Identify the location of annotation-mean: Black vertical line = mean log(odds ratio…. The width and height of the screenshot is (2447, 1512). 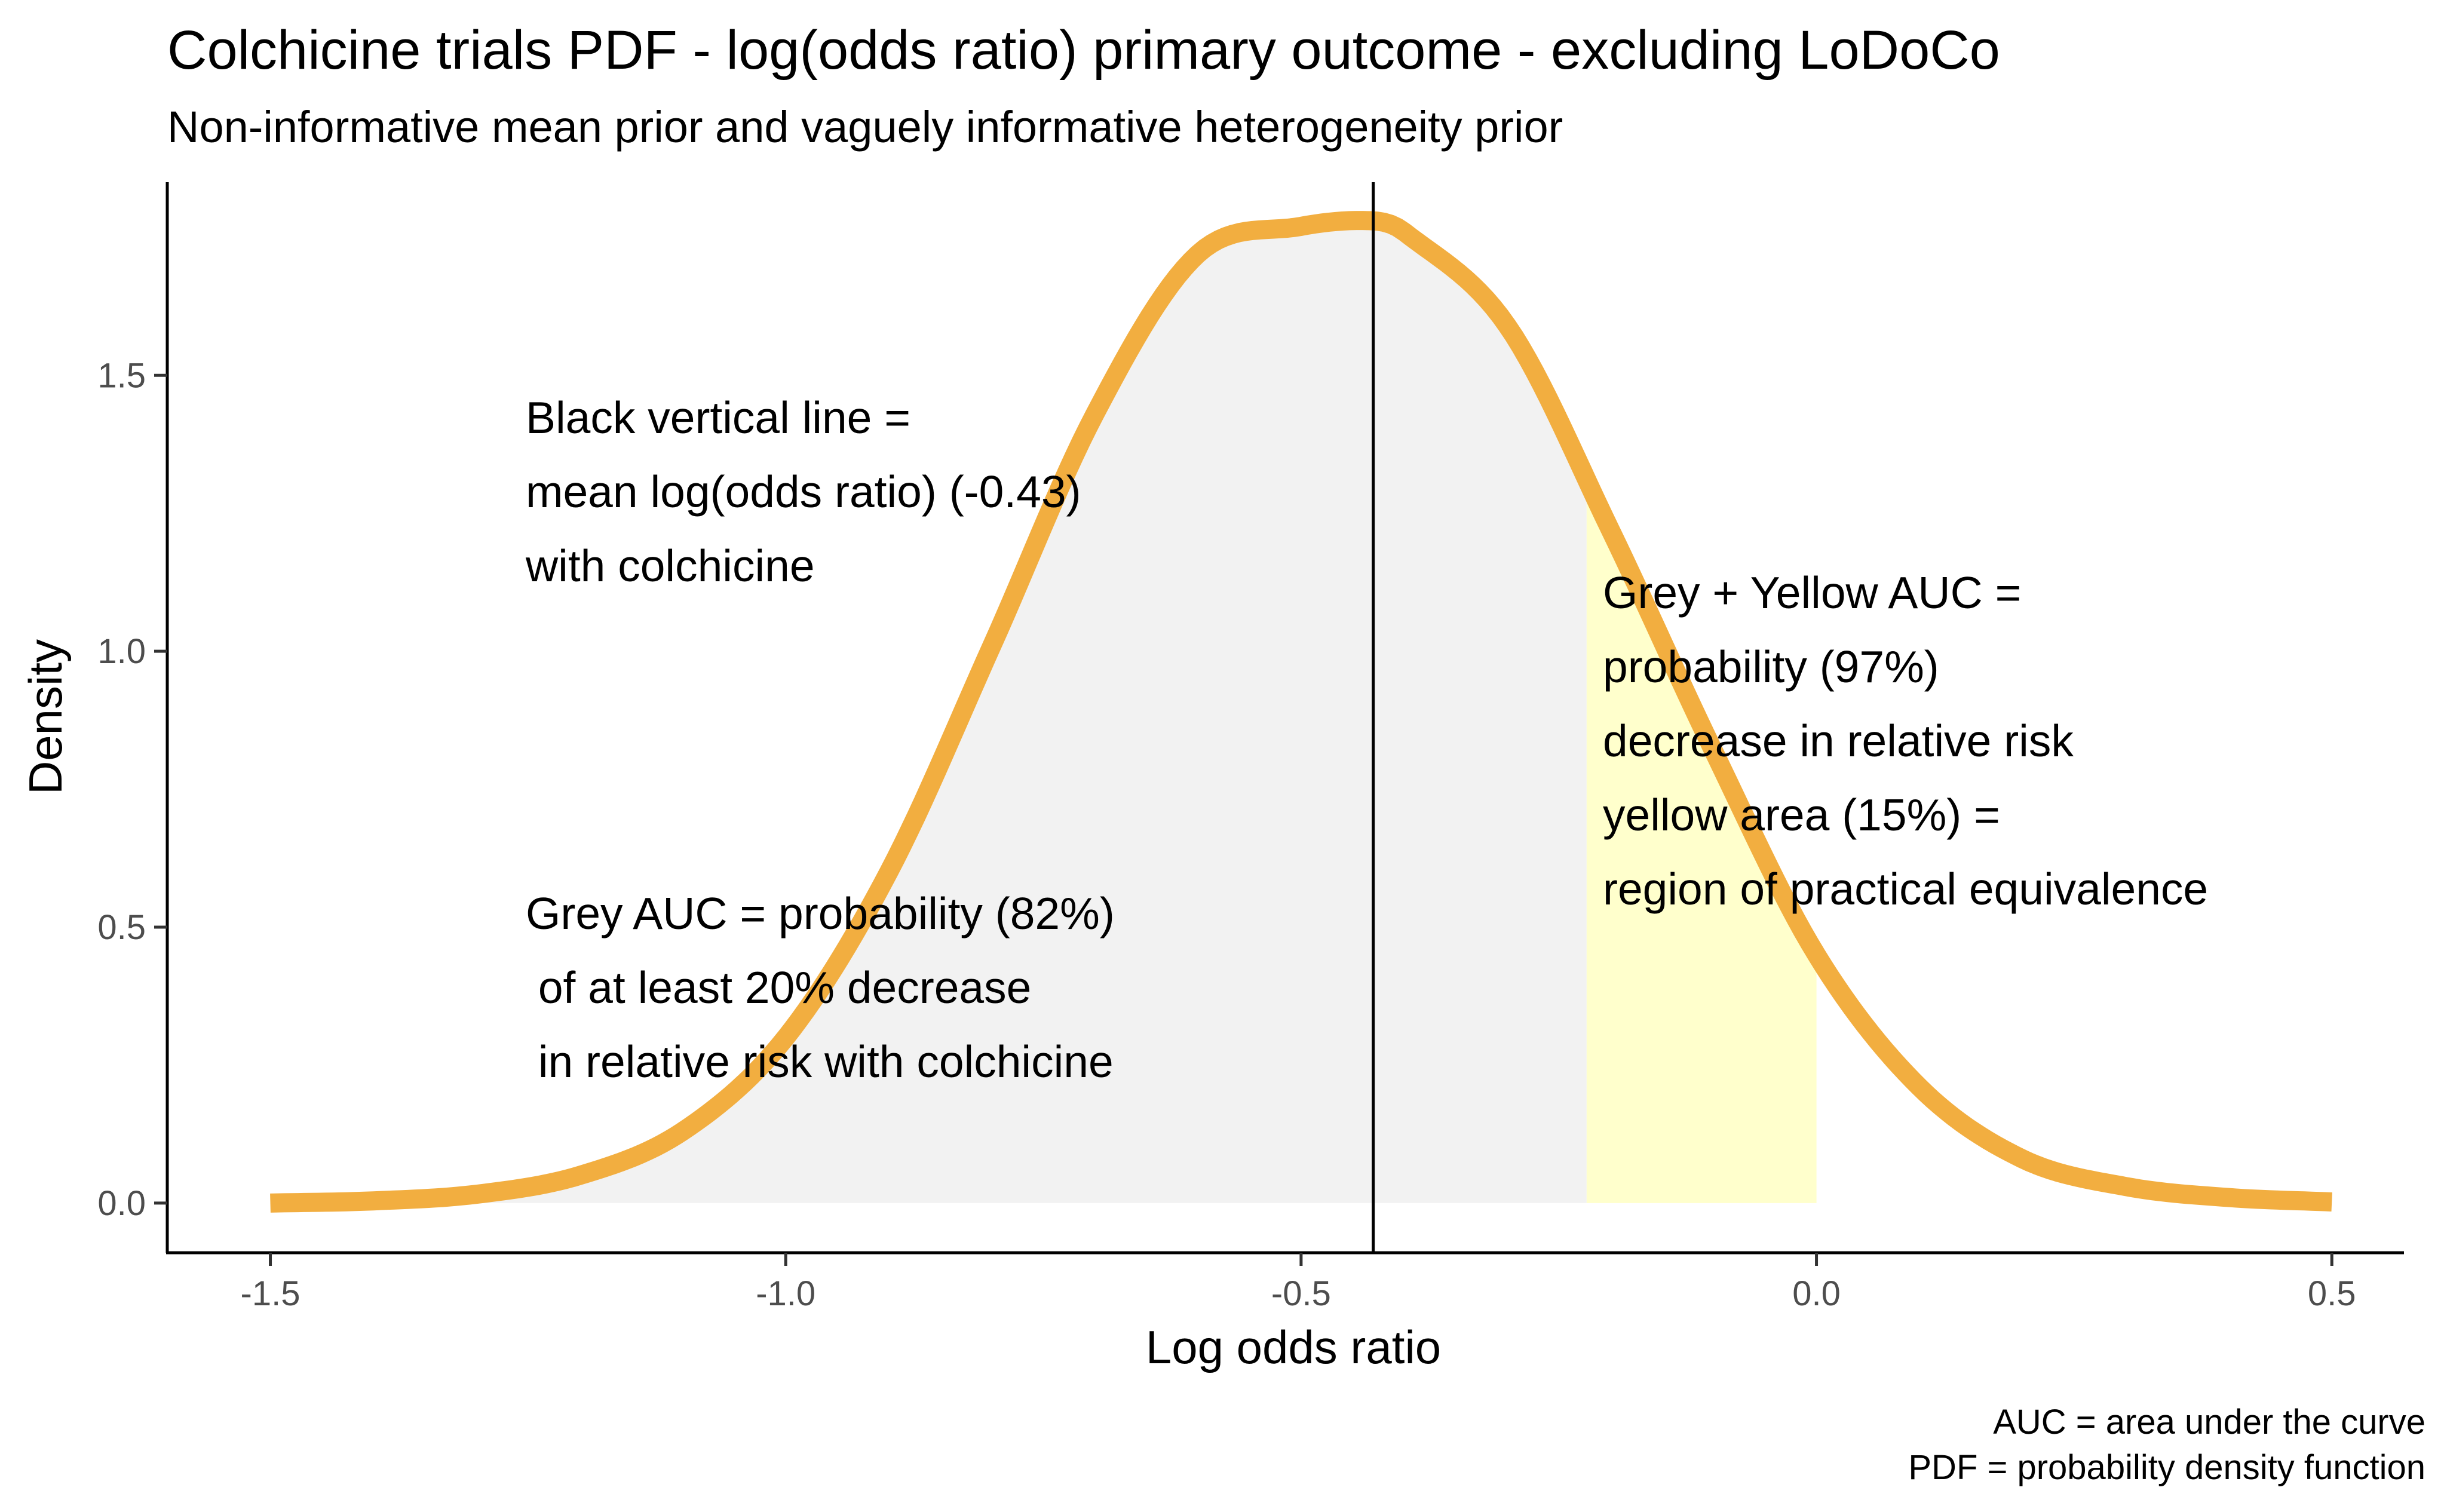
(803, 491).